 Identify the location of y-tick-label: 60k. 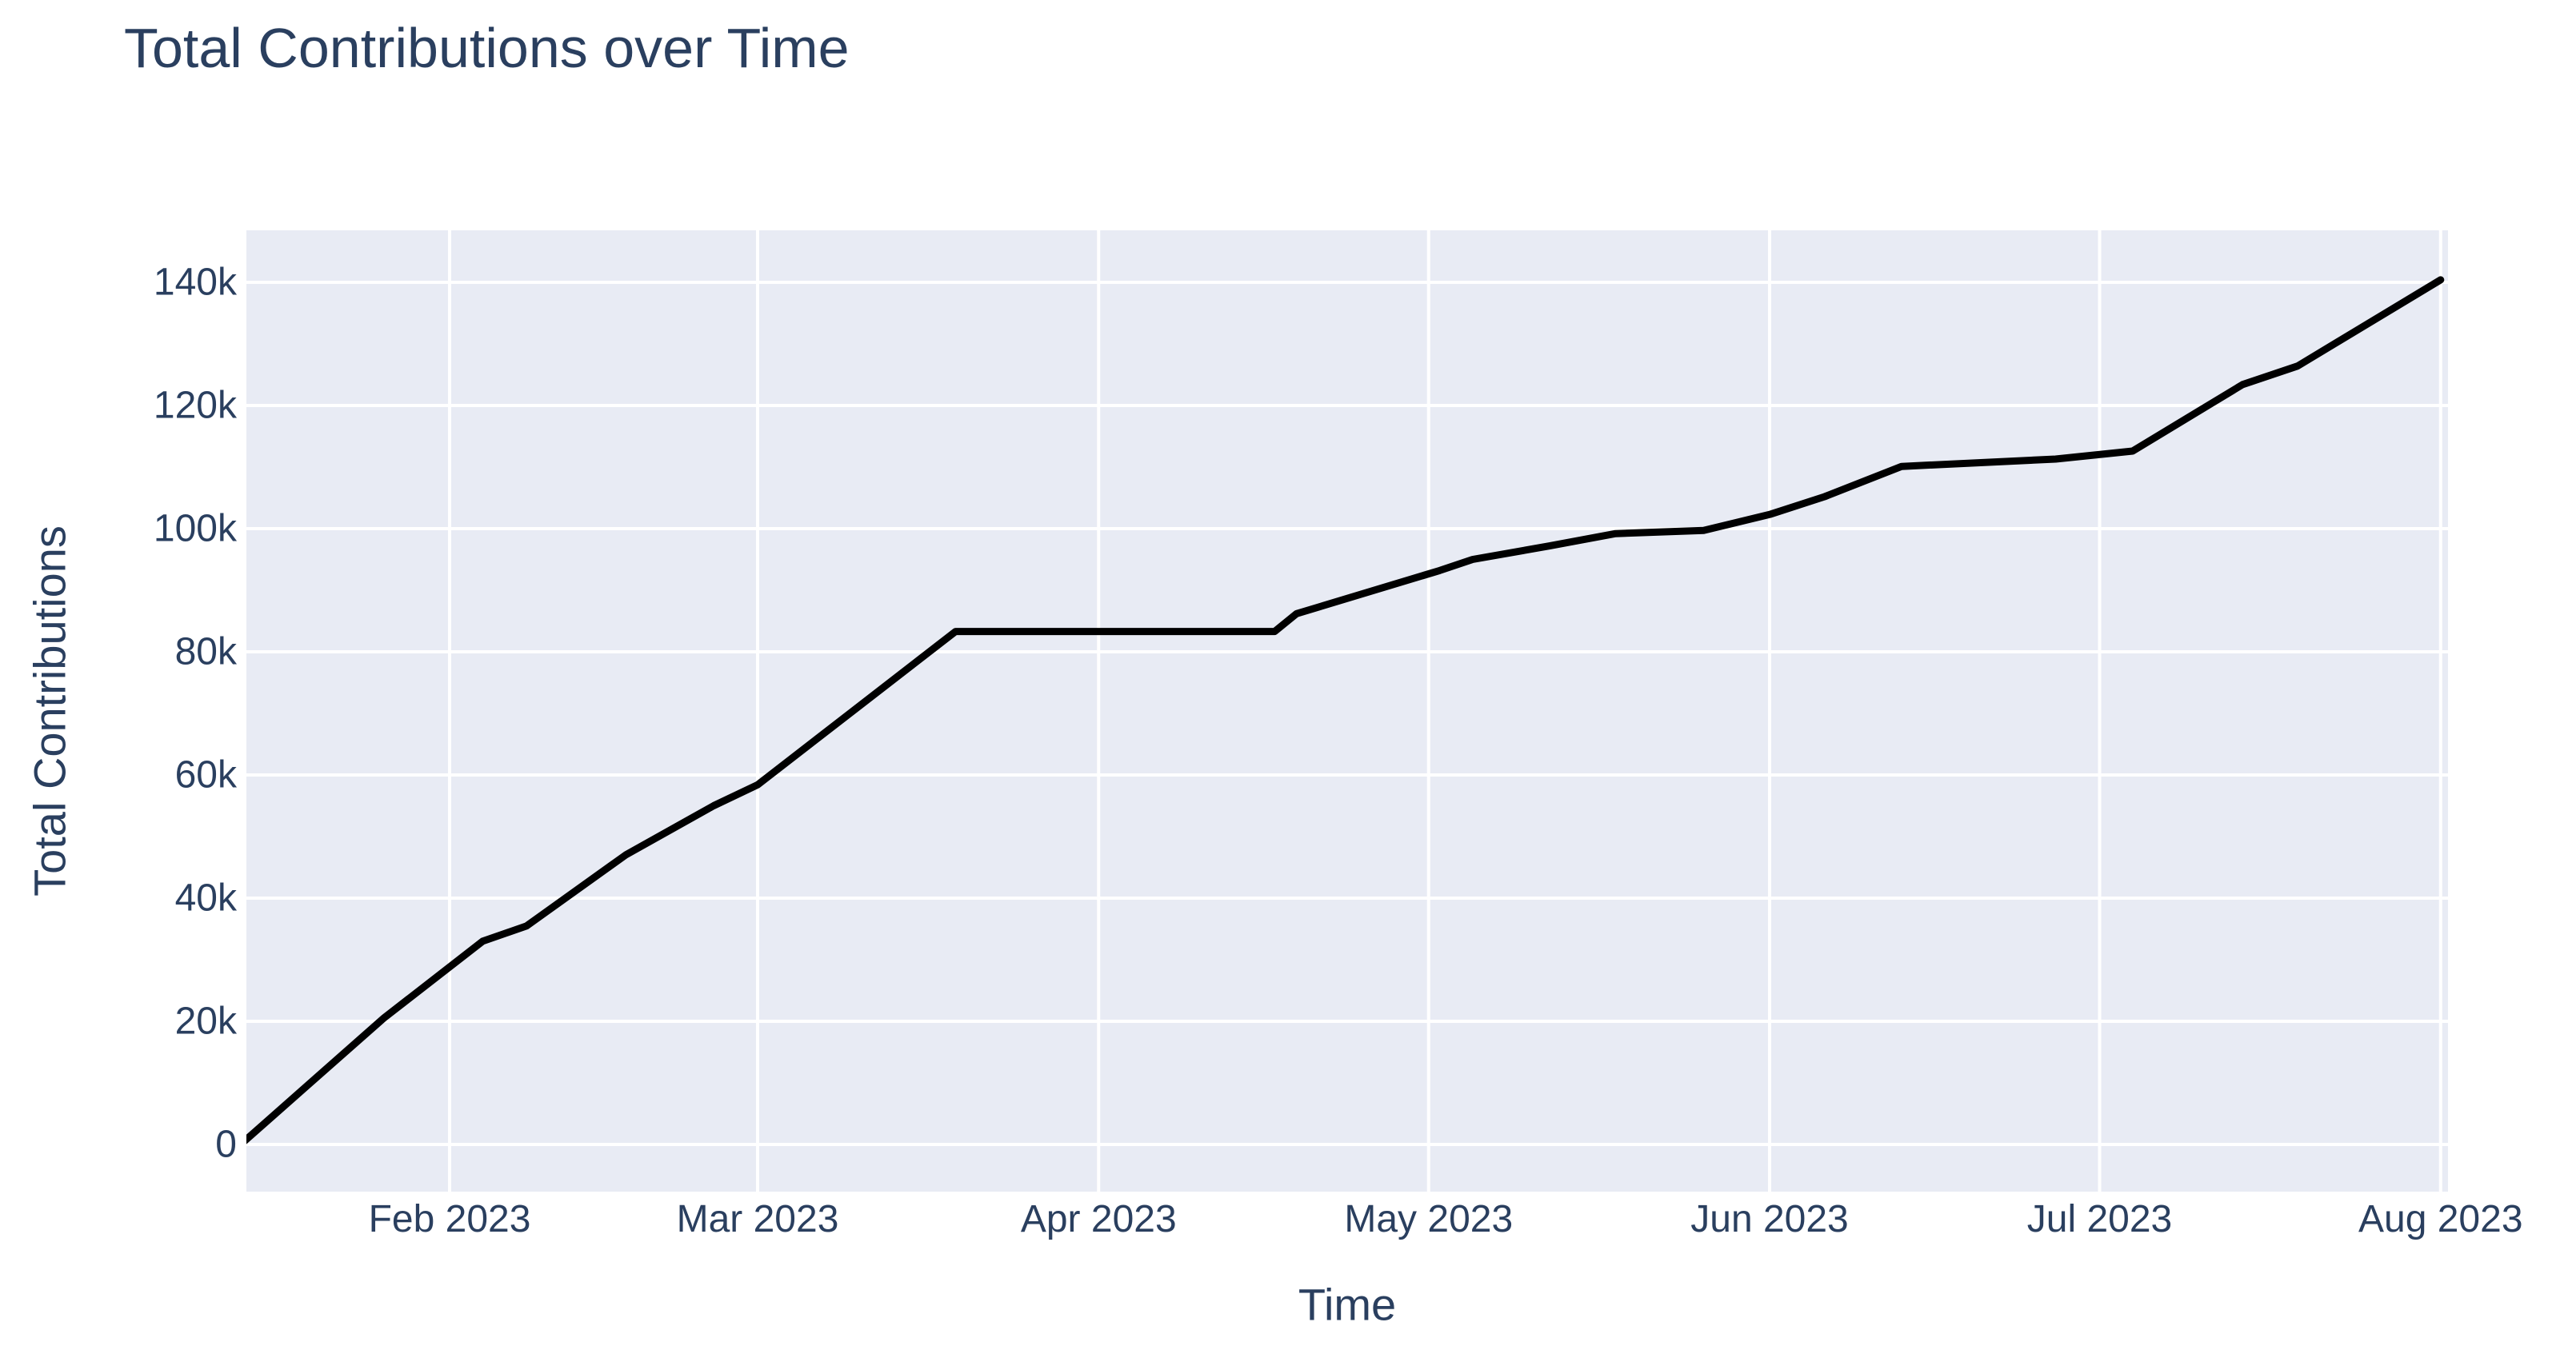
(205, 775).